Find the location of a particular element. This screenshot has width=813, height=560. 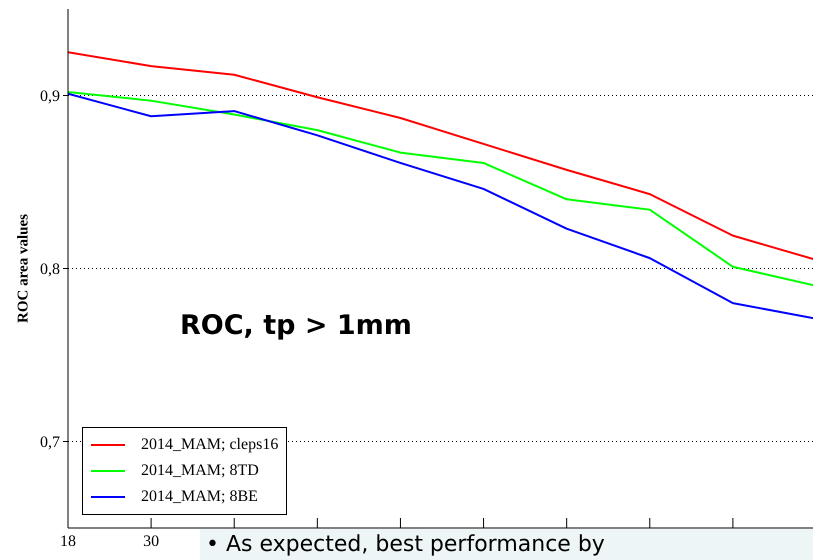

x-tick-label: 30 is located at coordinates (151, 541).